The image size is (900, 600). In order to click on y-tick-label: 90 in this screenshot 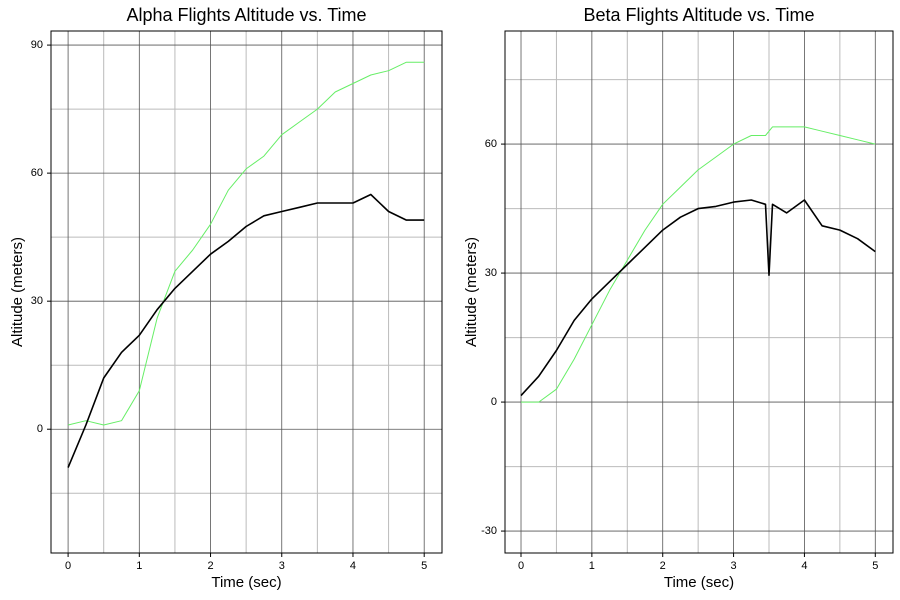, I will do `click(37, 45)`.